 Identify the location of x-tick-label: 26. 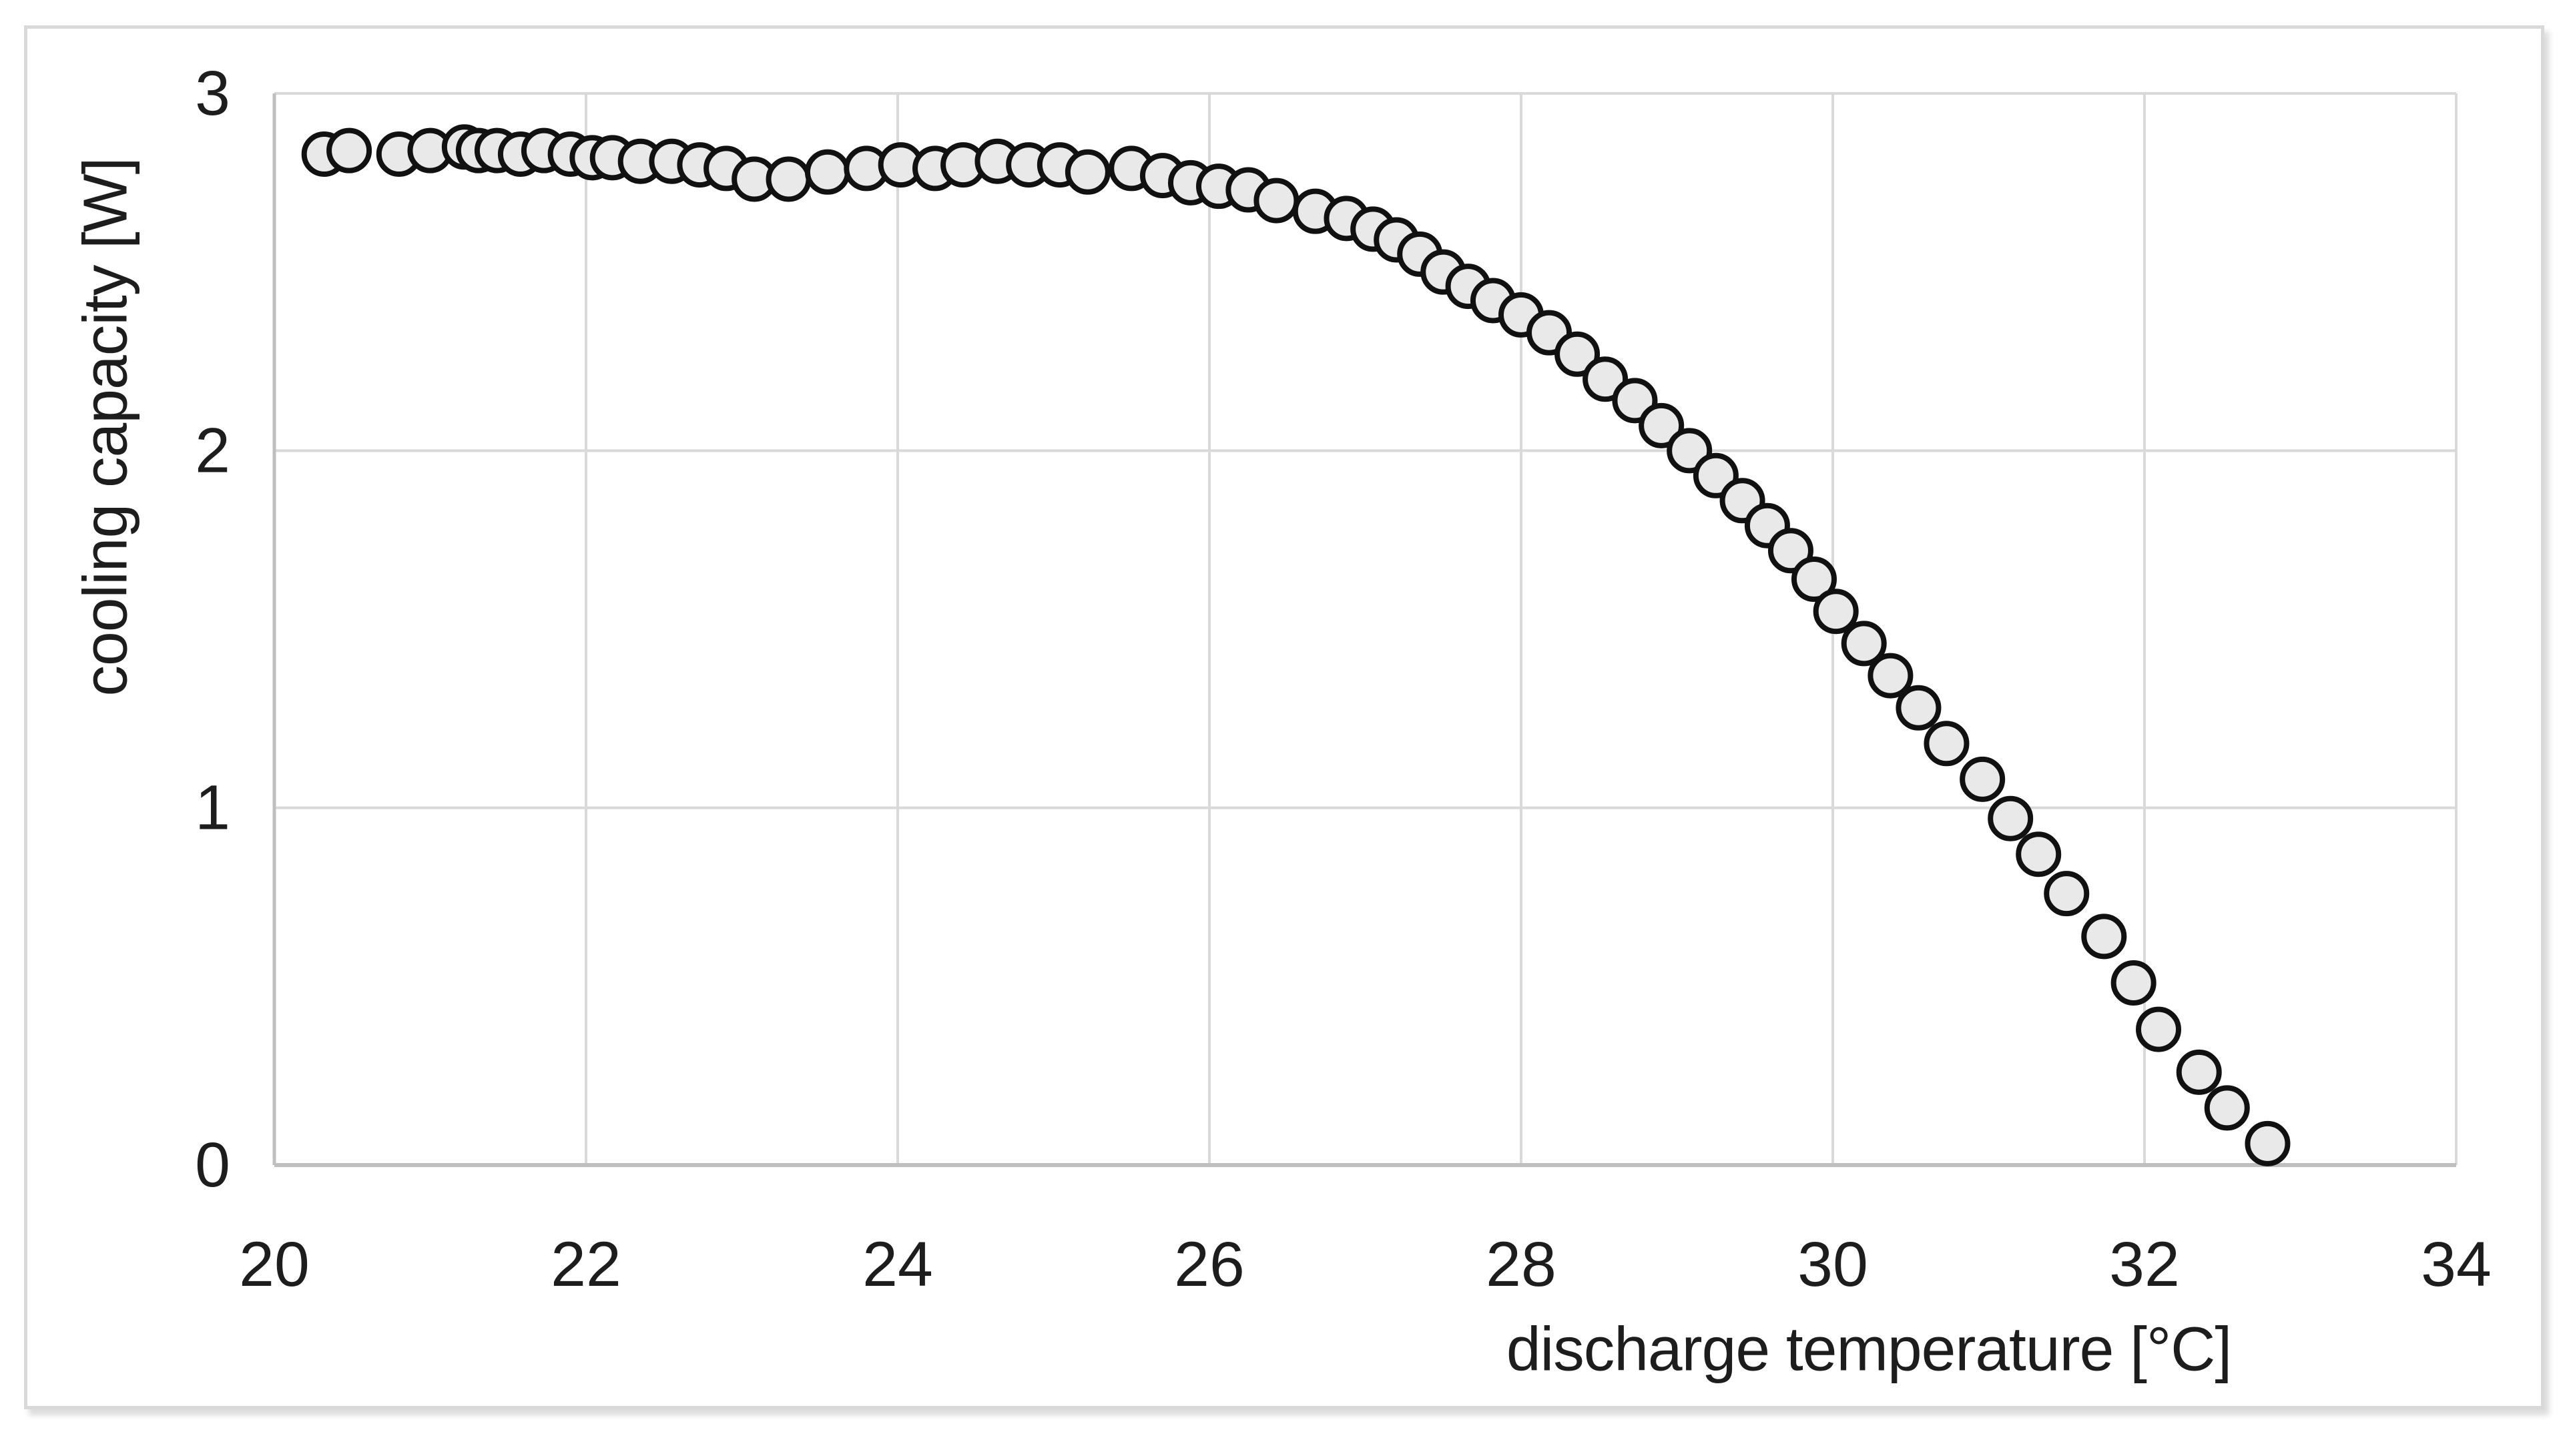
(1209, 1264).